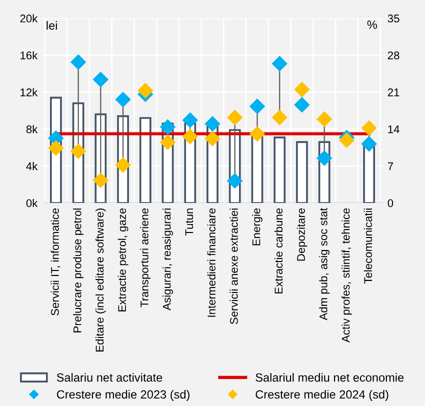 The image size is (425, 406). What do you see at coordinates (330, 377) in the screenshot?
I see `legend-label: Salariul mediu net economie` at bounding box center [330, 377].